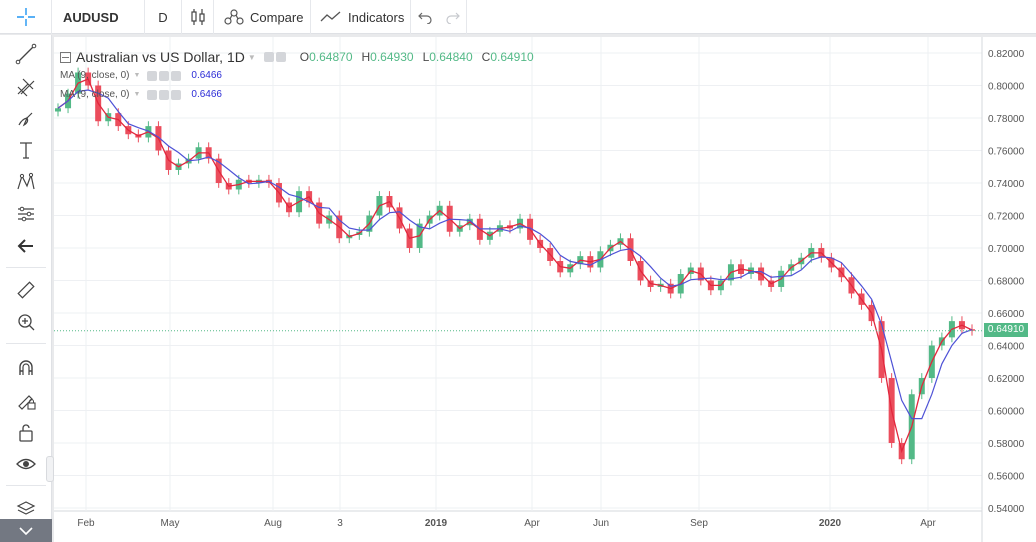 The width and height of the screenshot is (1036, 542). I want to click on high-value: 0.64930, so click(392, 57).